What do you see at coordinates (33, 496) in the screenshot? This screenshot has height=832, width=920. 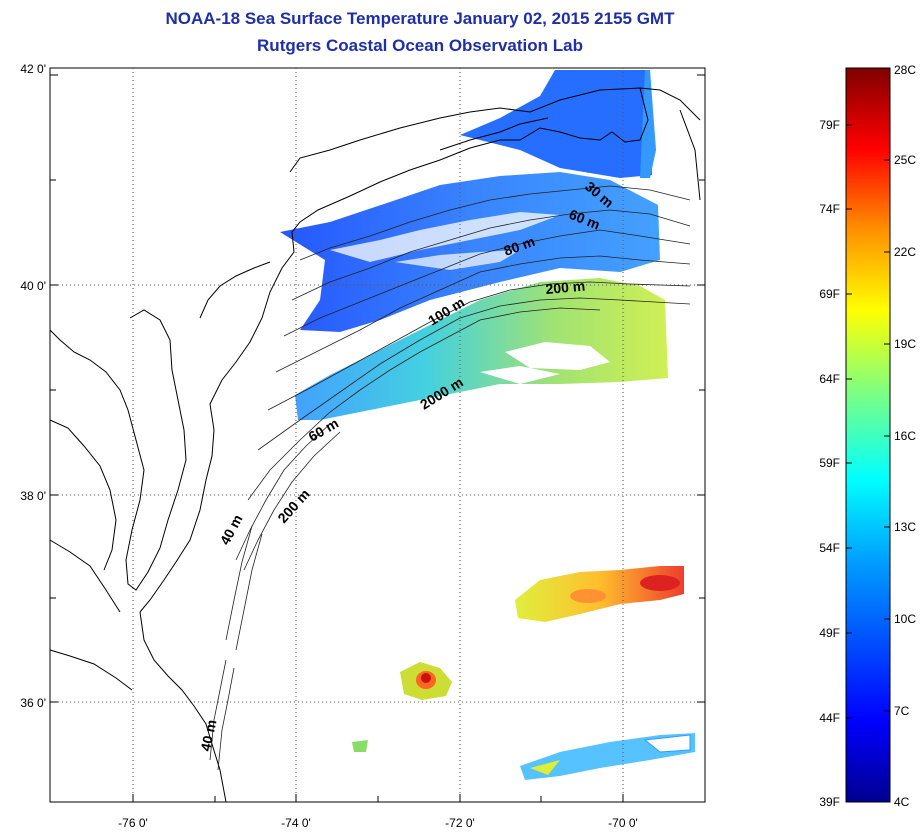 I see `lat-label: 38 0'` at bounding box center [33, 496].